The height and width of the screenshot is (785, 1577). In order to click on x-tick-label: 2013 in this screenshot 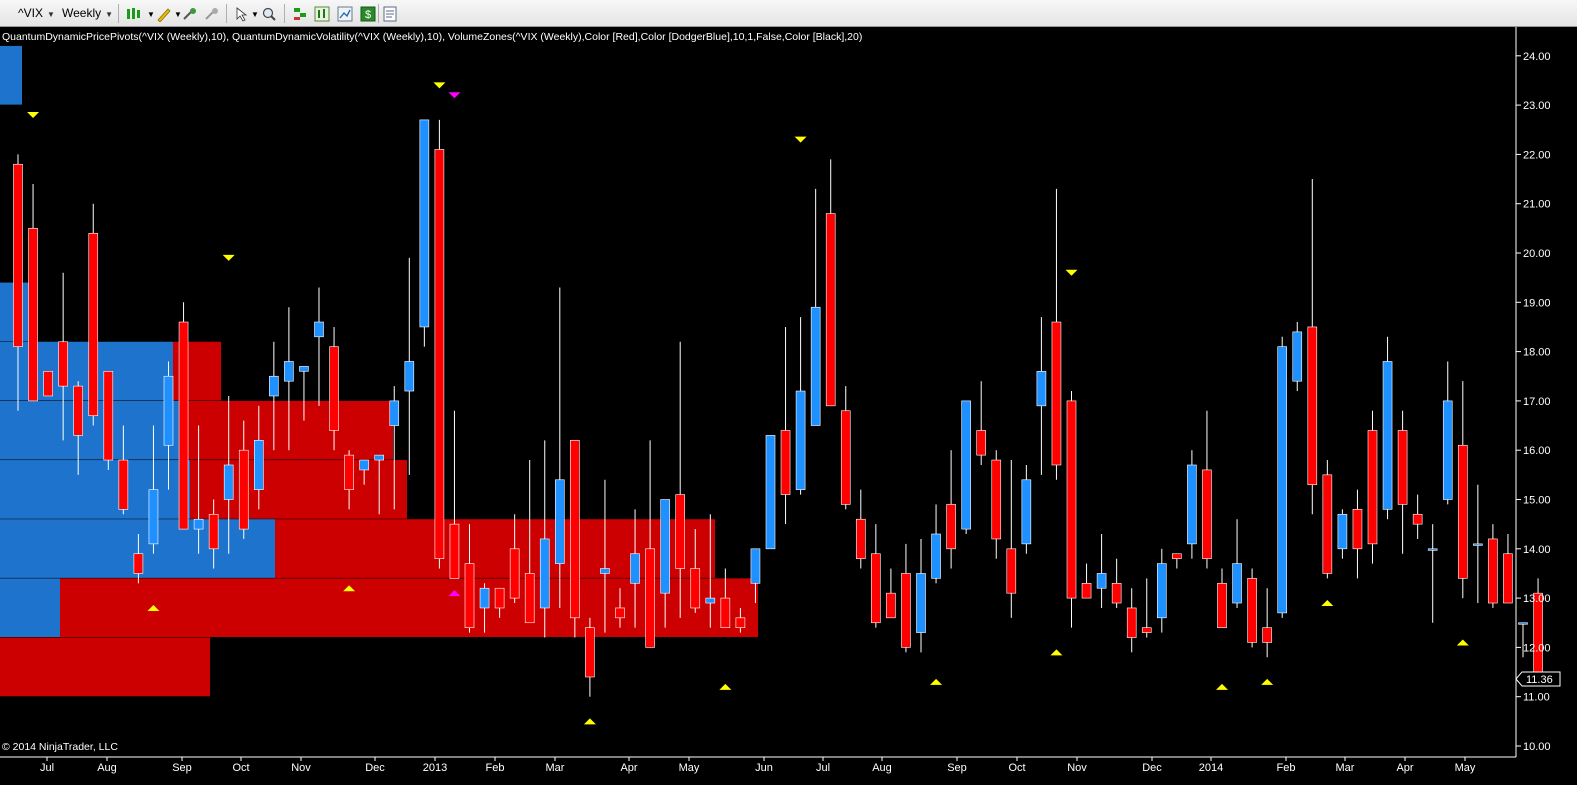, I will do `click(435, 768)`.